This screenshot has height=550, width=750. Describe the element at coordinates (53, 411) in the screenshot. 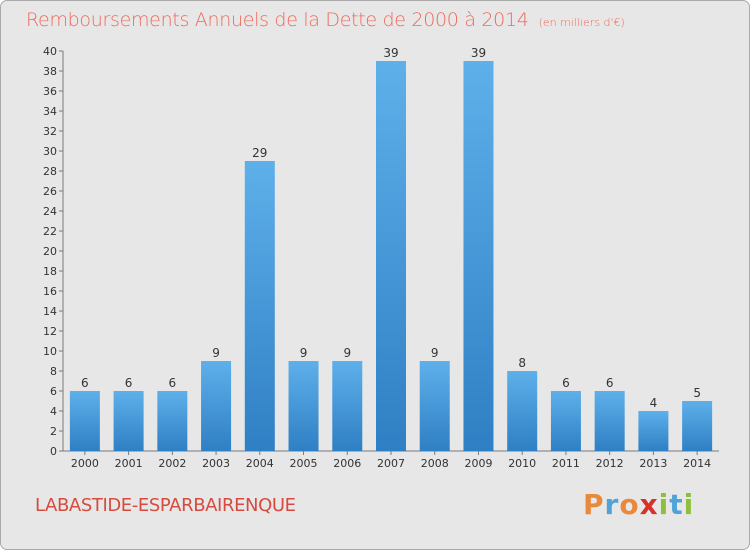

I see `y-tick-label: 4` at that location.